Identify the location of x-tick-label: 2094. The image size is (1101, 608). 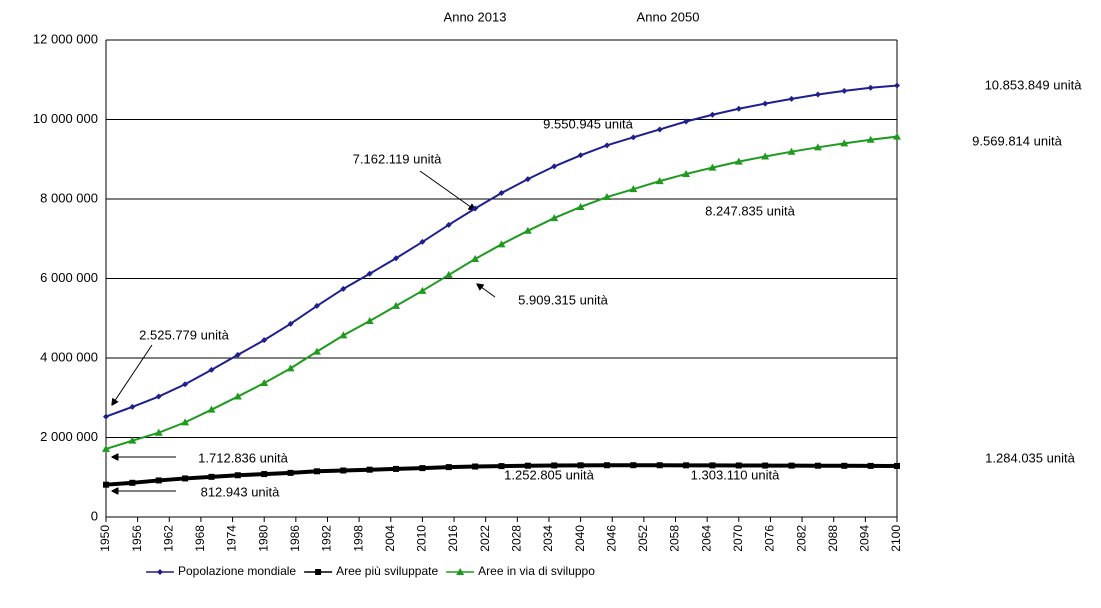
(865, 538).